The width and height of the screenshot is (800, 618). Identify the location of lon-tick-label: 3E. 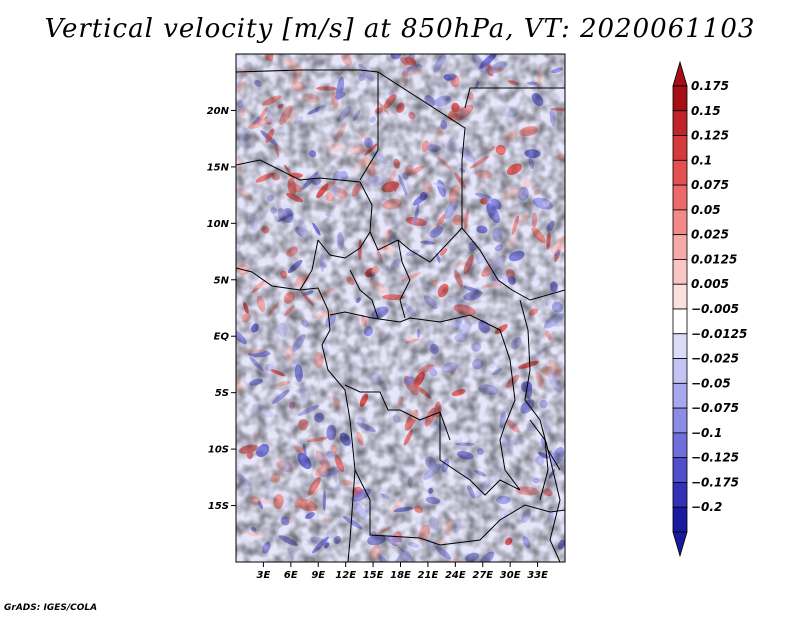
(264, 575).